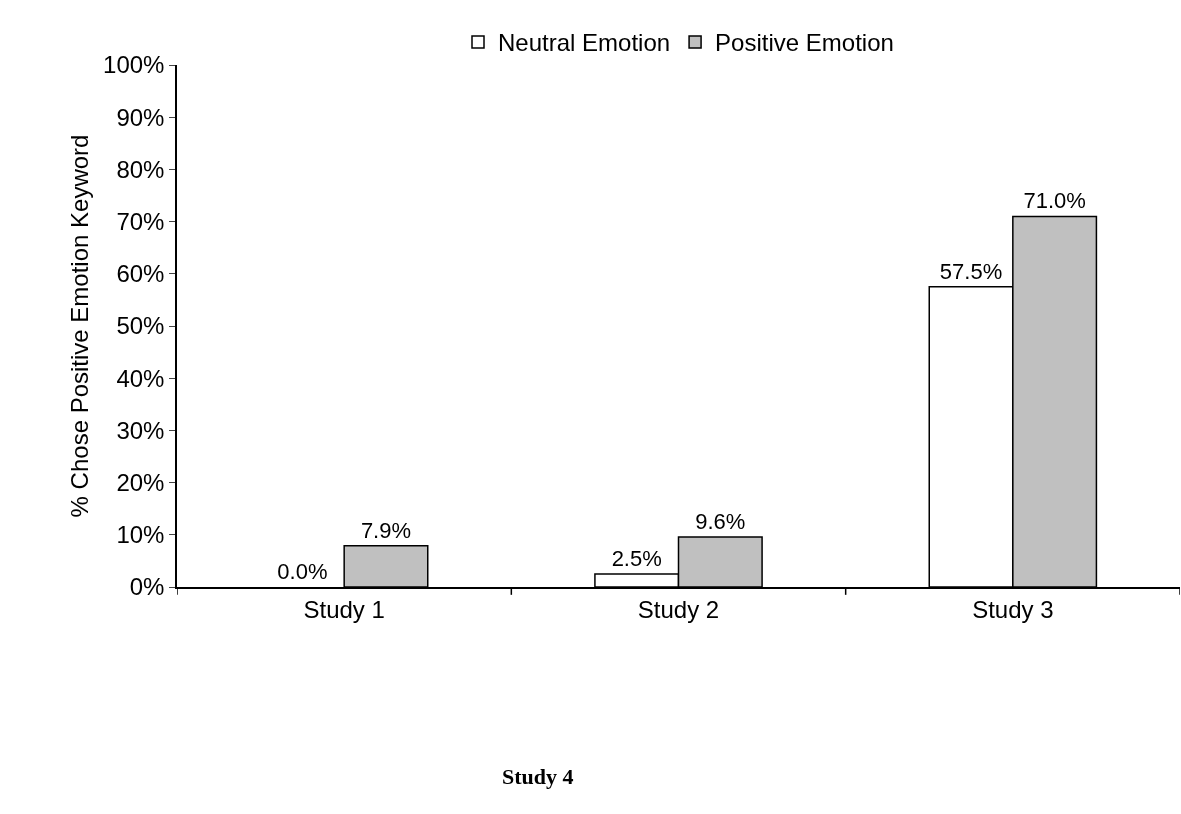 This screenshot has height=814, width=1181. What do you see at coordinates (678, 609) in the screenshot?
I see `x-tick-label: Study 2` at bounding box center [678, 609].